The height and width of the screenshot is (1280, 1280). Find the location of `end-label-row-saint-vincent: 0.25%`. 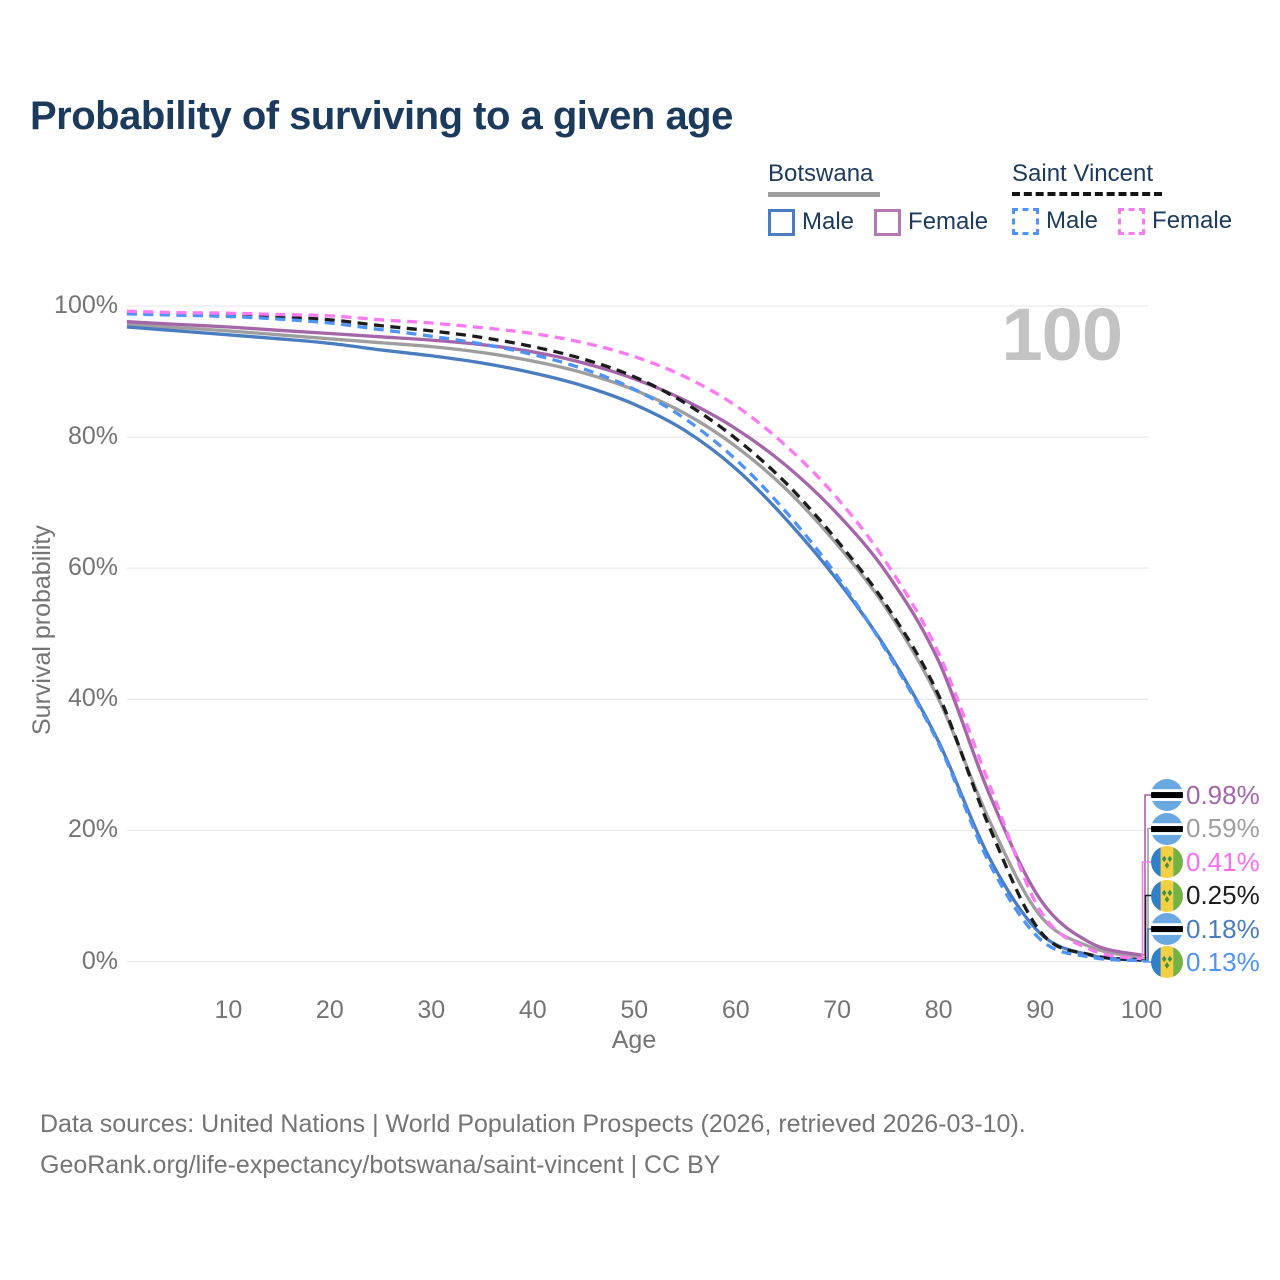

end-label-row-saint-vincent: 0.25% is located at coordinates (1205, 896).